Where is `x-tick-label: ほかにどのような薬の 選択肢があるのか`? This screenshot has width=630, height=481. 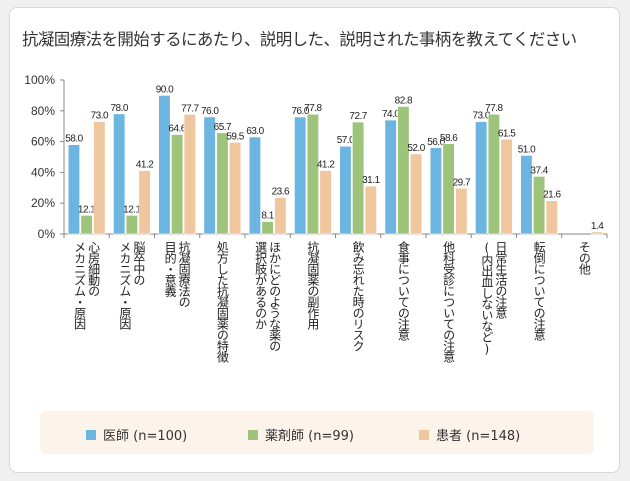
x-tick-label: ほかにどのような薬の 選択肢があるのか is located at coordinates (267, 296).